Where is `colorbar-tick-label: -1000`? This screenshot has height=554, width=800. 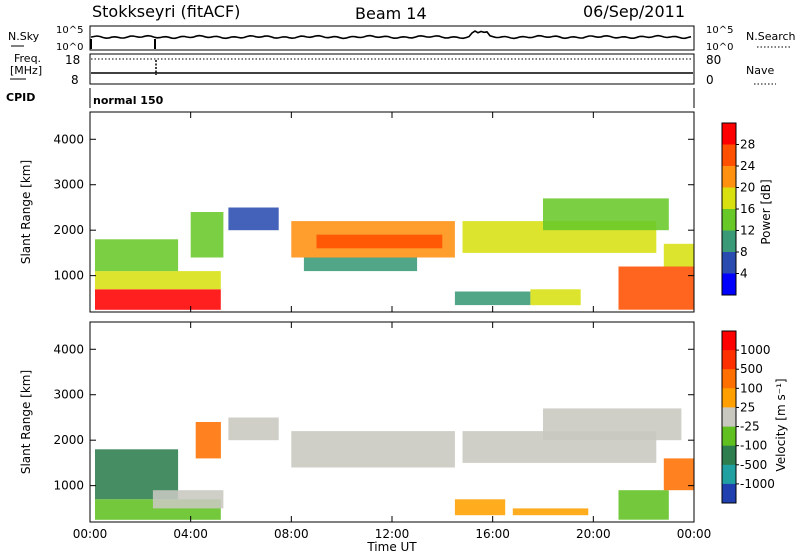
colorbar-tick-label: -1000 is located at coordinates (757, 484).